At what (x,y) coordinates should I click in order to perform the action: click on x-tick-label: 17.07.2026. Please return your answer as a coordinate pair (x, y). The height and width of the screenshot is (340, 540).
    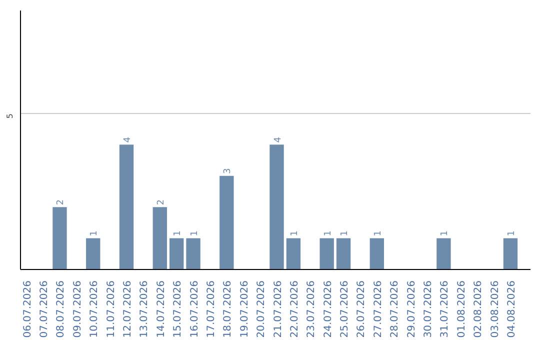
    Looking at the image, I should click on (211, 309).